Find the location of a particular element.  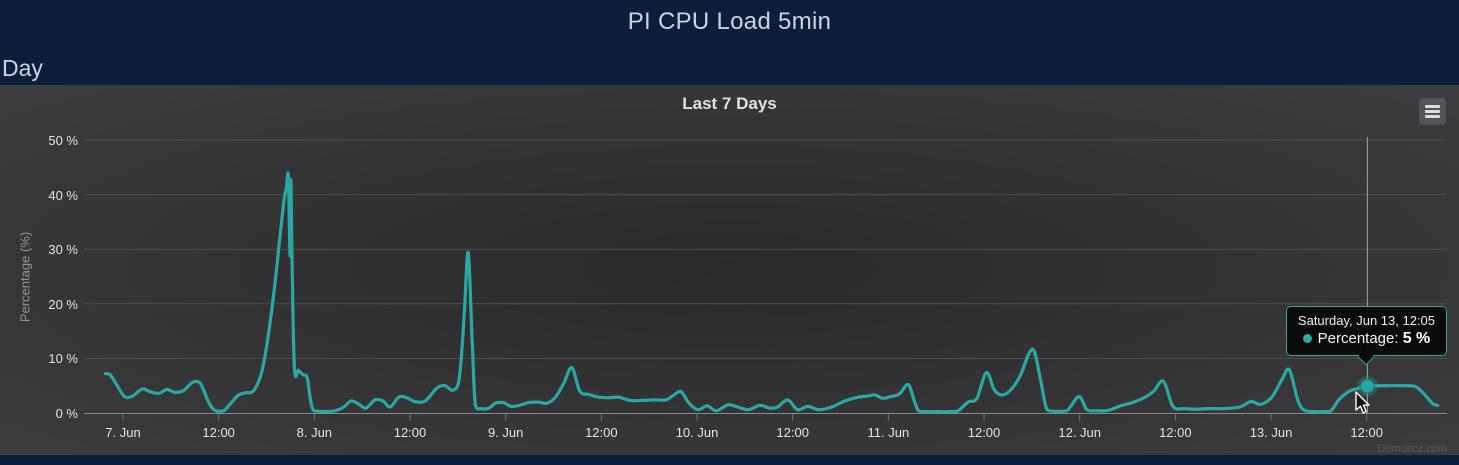

series-marker-icon is located at coordinates (1307, 338).